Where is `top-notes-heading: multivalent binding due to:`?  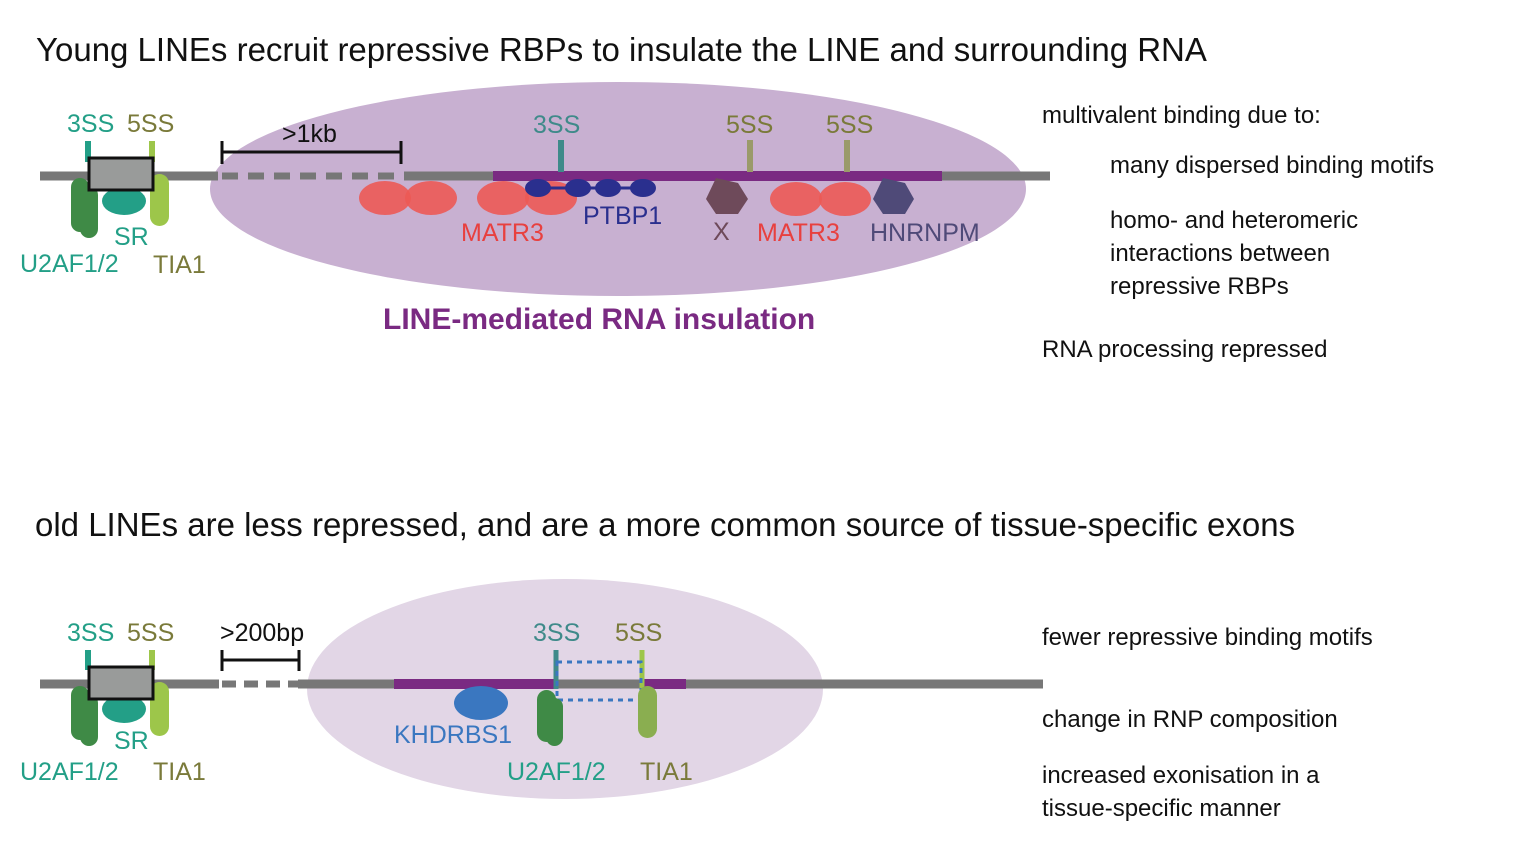 top-notes-heading: multivalent binding due to: is located at coordinates (1181, 115).